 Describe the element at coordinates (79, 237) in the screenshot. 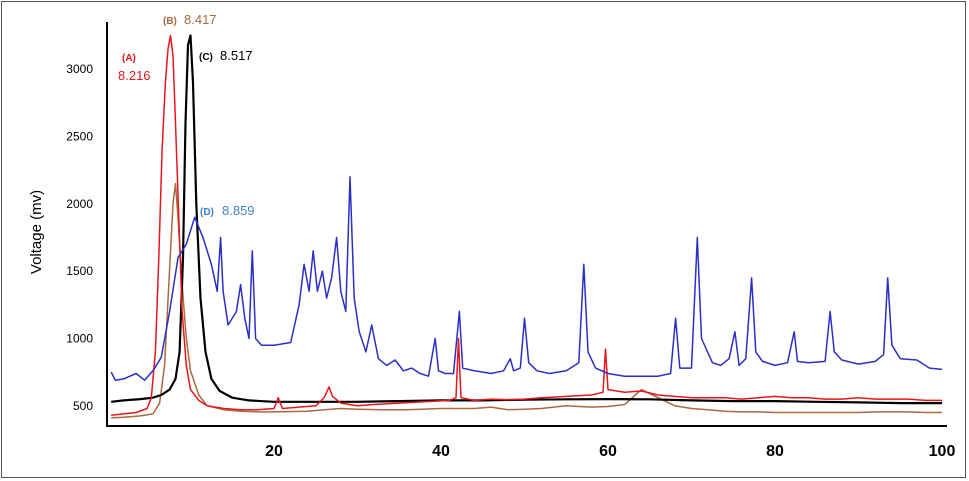

I see `y-tick-labels: 500 1000 1500 2000 2500 3000` at that location.